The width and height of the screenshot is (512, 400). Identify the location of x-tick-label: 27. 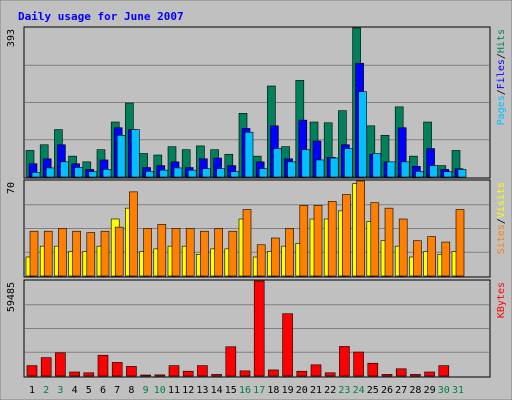
(401, 390).